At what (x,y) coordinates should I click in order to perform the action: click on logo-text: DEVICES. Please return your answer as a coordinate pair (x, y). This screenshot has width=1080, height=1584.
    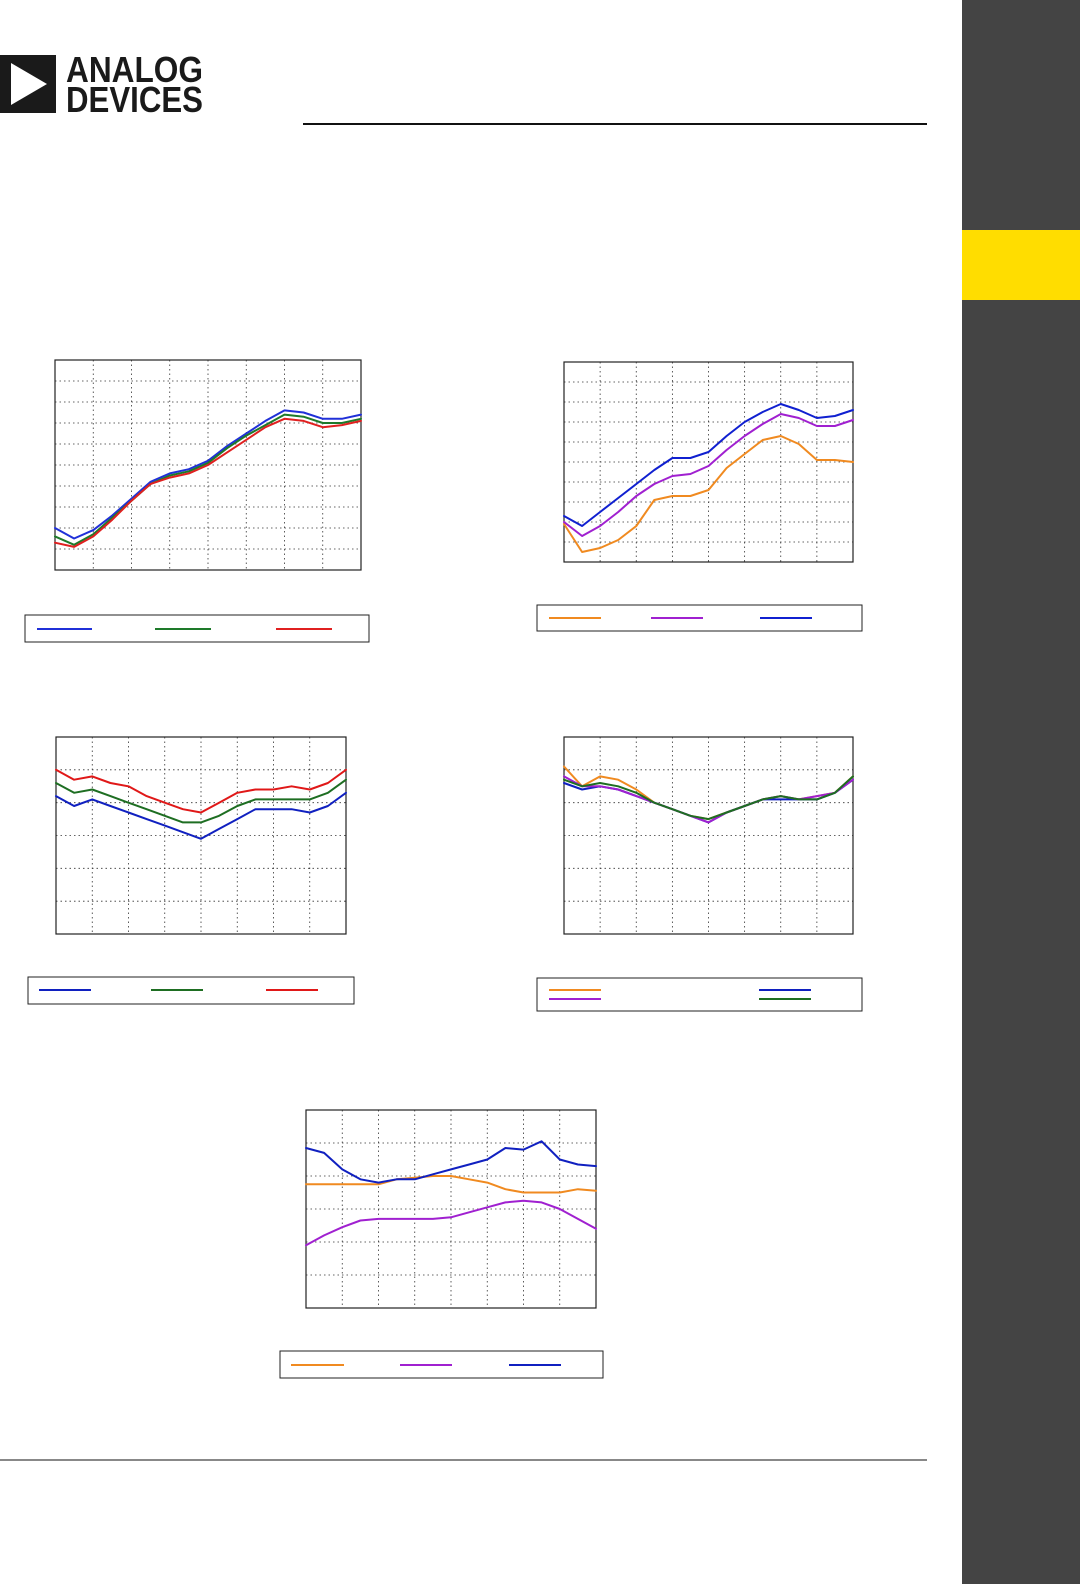
    Looking at the image, I should click on (134, 99).